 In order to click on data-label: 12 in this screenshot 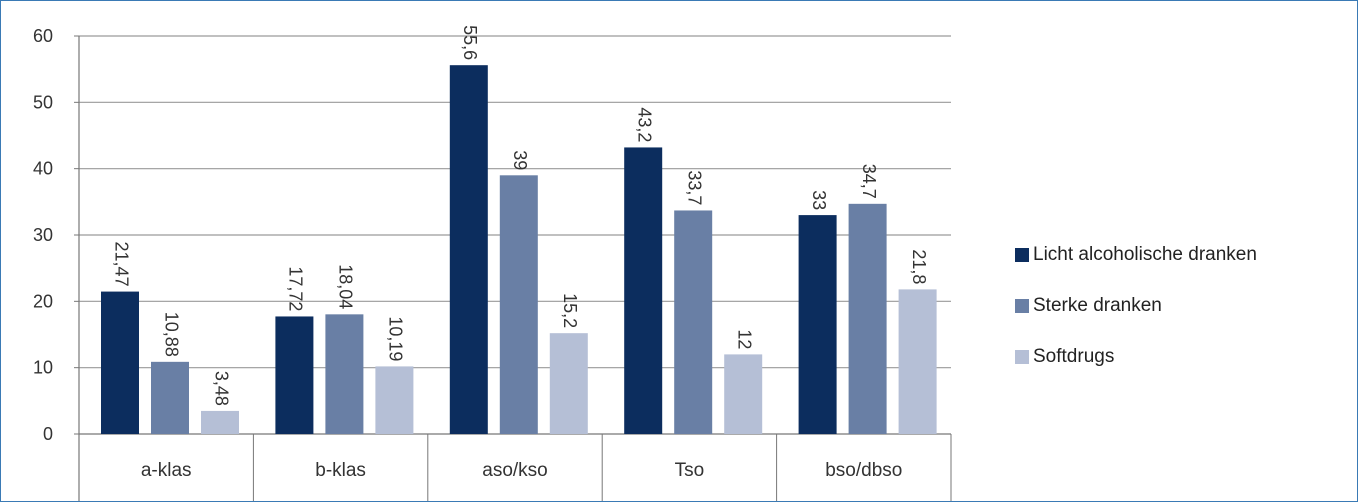, I will do `click(744, 339)`.